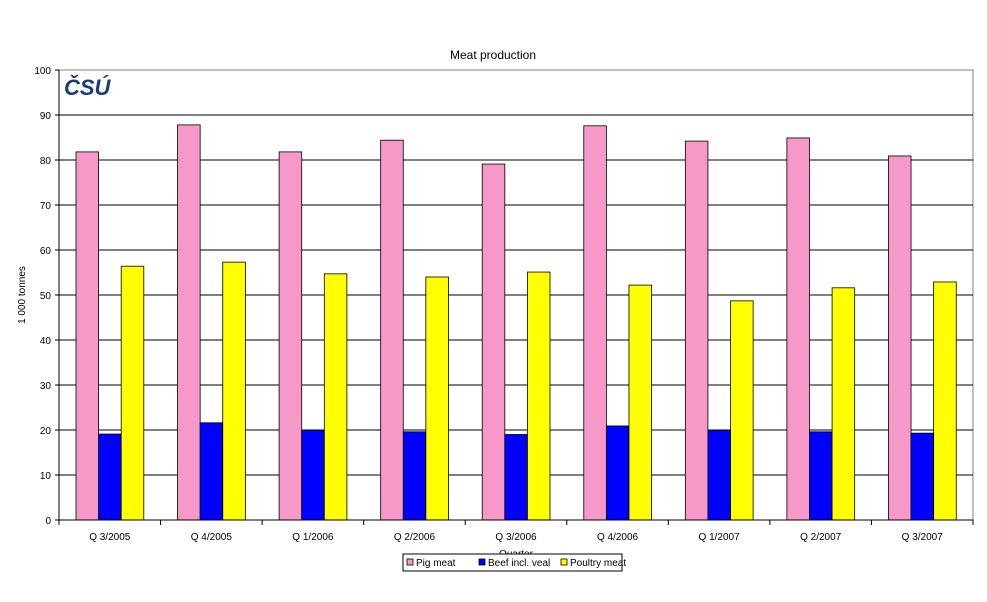 Image resolution: width=987 pixels, height=602 pixels. Describe the element at coordinates (598, 563) in the screenshot. I see `legend-label: Poultry meat` at that location.